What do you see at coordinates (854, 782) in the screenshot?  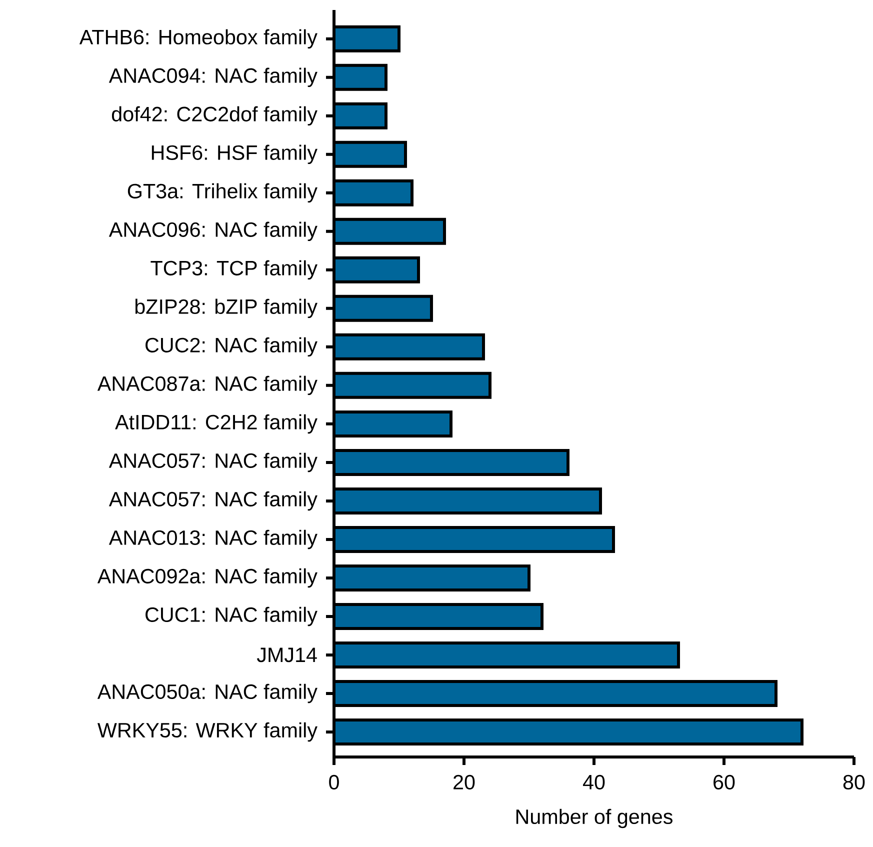 I see `x-tick-label: 80` at bounding box center [854, 782].